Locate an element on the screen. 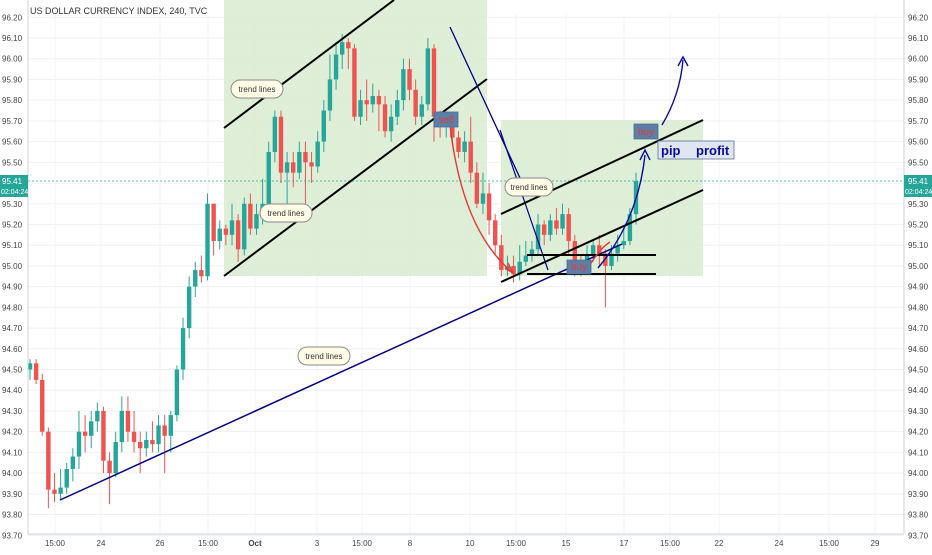 The width and height of the screenshot is (932, 555). y-tick-right: 94.90 is located at coordinates (918, 287).